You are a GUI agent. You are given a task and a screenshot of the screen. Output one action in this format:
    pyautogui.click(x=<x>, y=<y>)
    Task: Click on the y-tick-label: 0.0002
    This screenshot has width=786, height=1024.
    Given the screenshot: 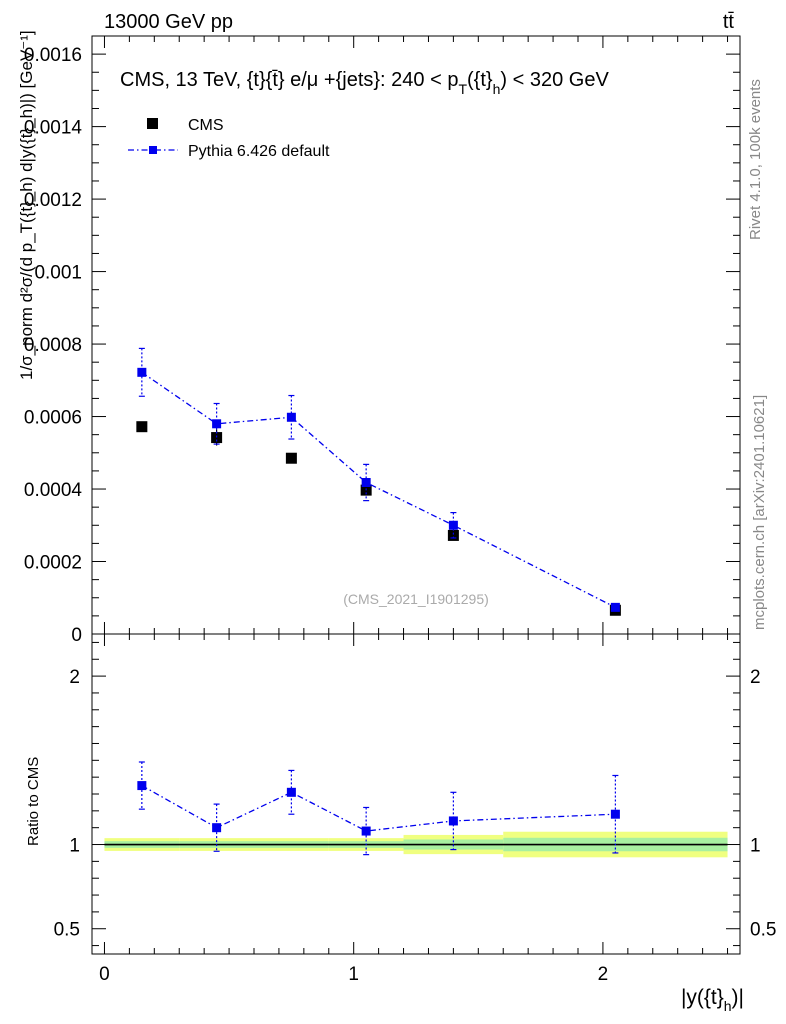 What is the action you would take?
    pyautogui.click(x=53, y=563)
    